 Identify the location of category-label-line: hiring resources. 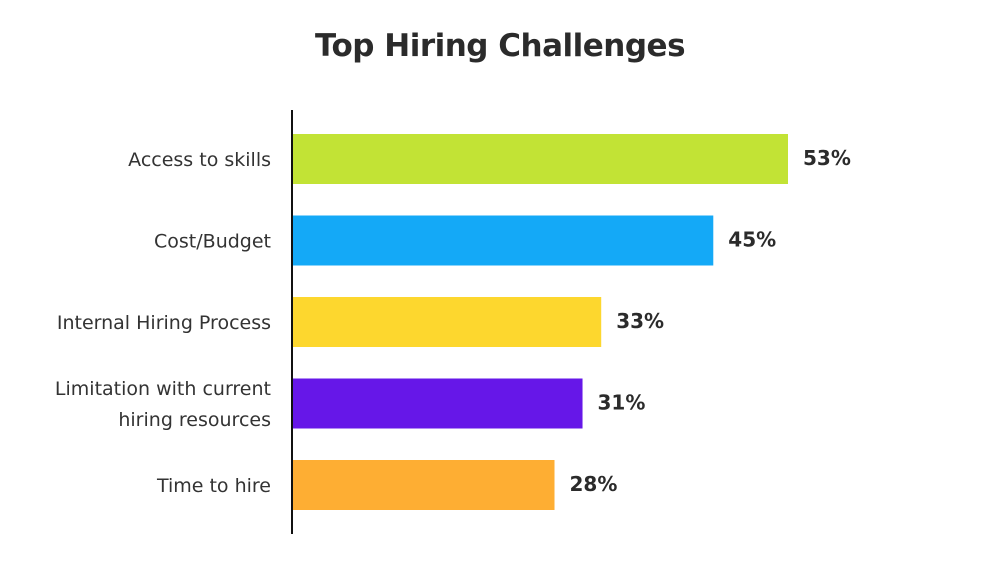
(194, 420).